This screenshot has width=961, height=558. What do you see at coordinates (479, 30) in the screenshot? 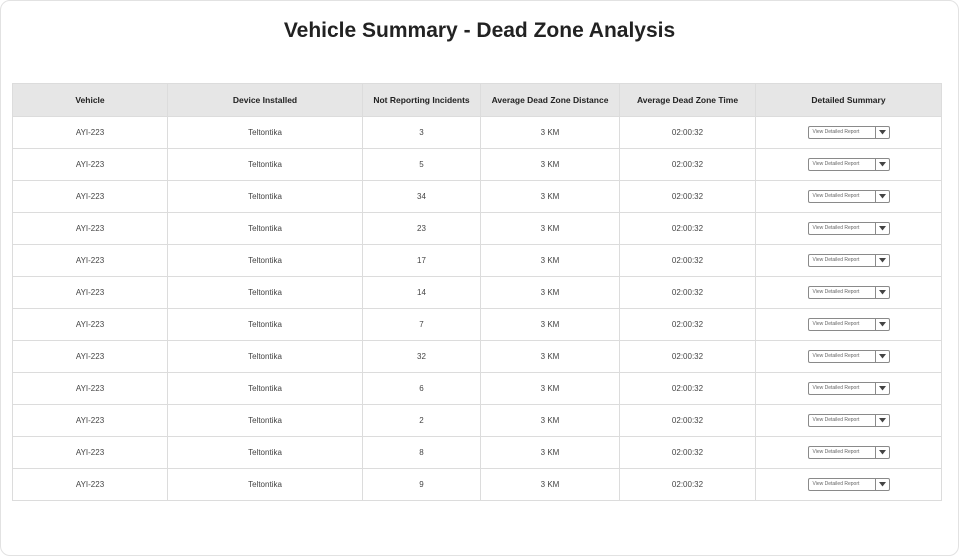
I see `page-title: Vehicle Summary - Dead Zone Analysis` at bounding box center [479, 30].